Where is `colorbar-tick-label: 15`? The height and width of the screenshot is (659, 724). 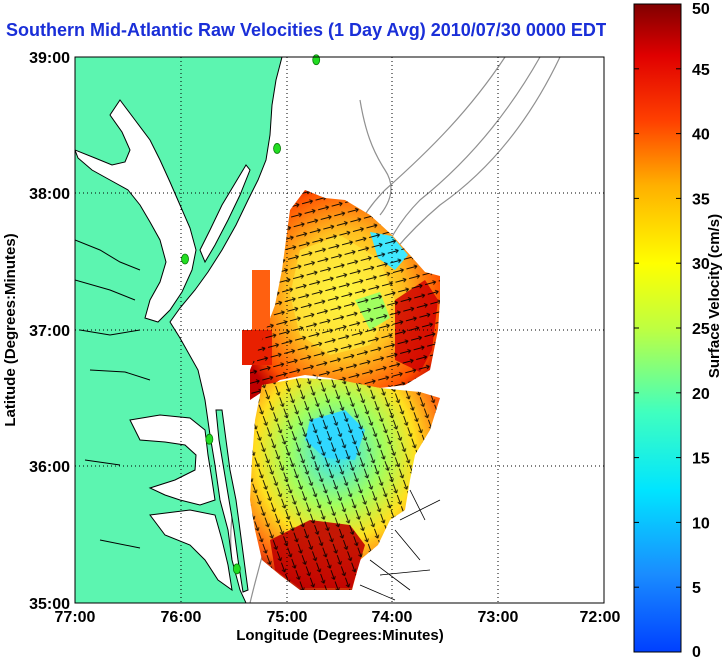
colorbar-tick-label: 15 is located at coordinates (701, 459).